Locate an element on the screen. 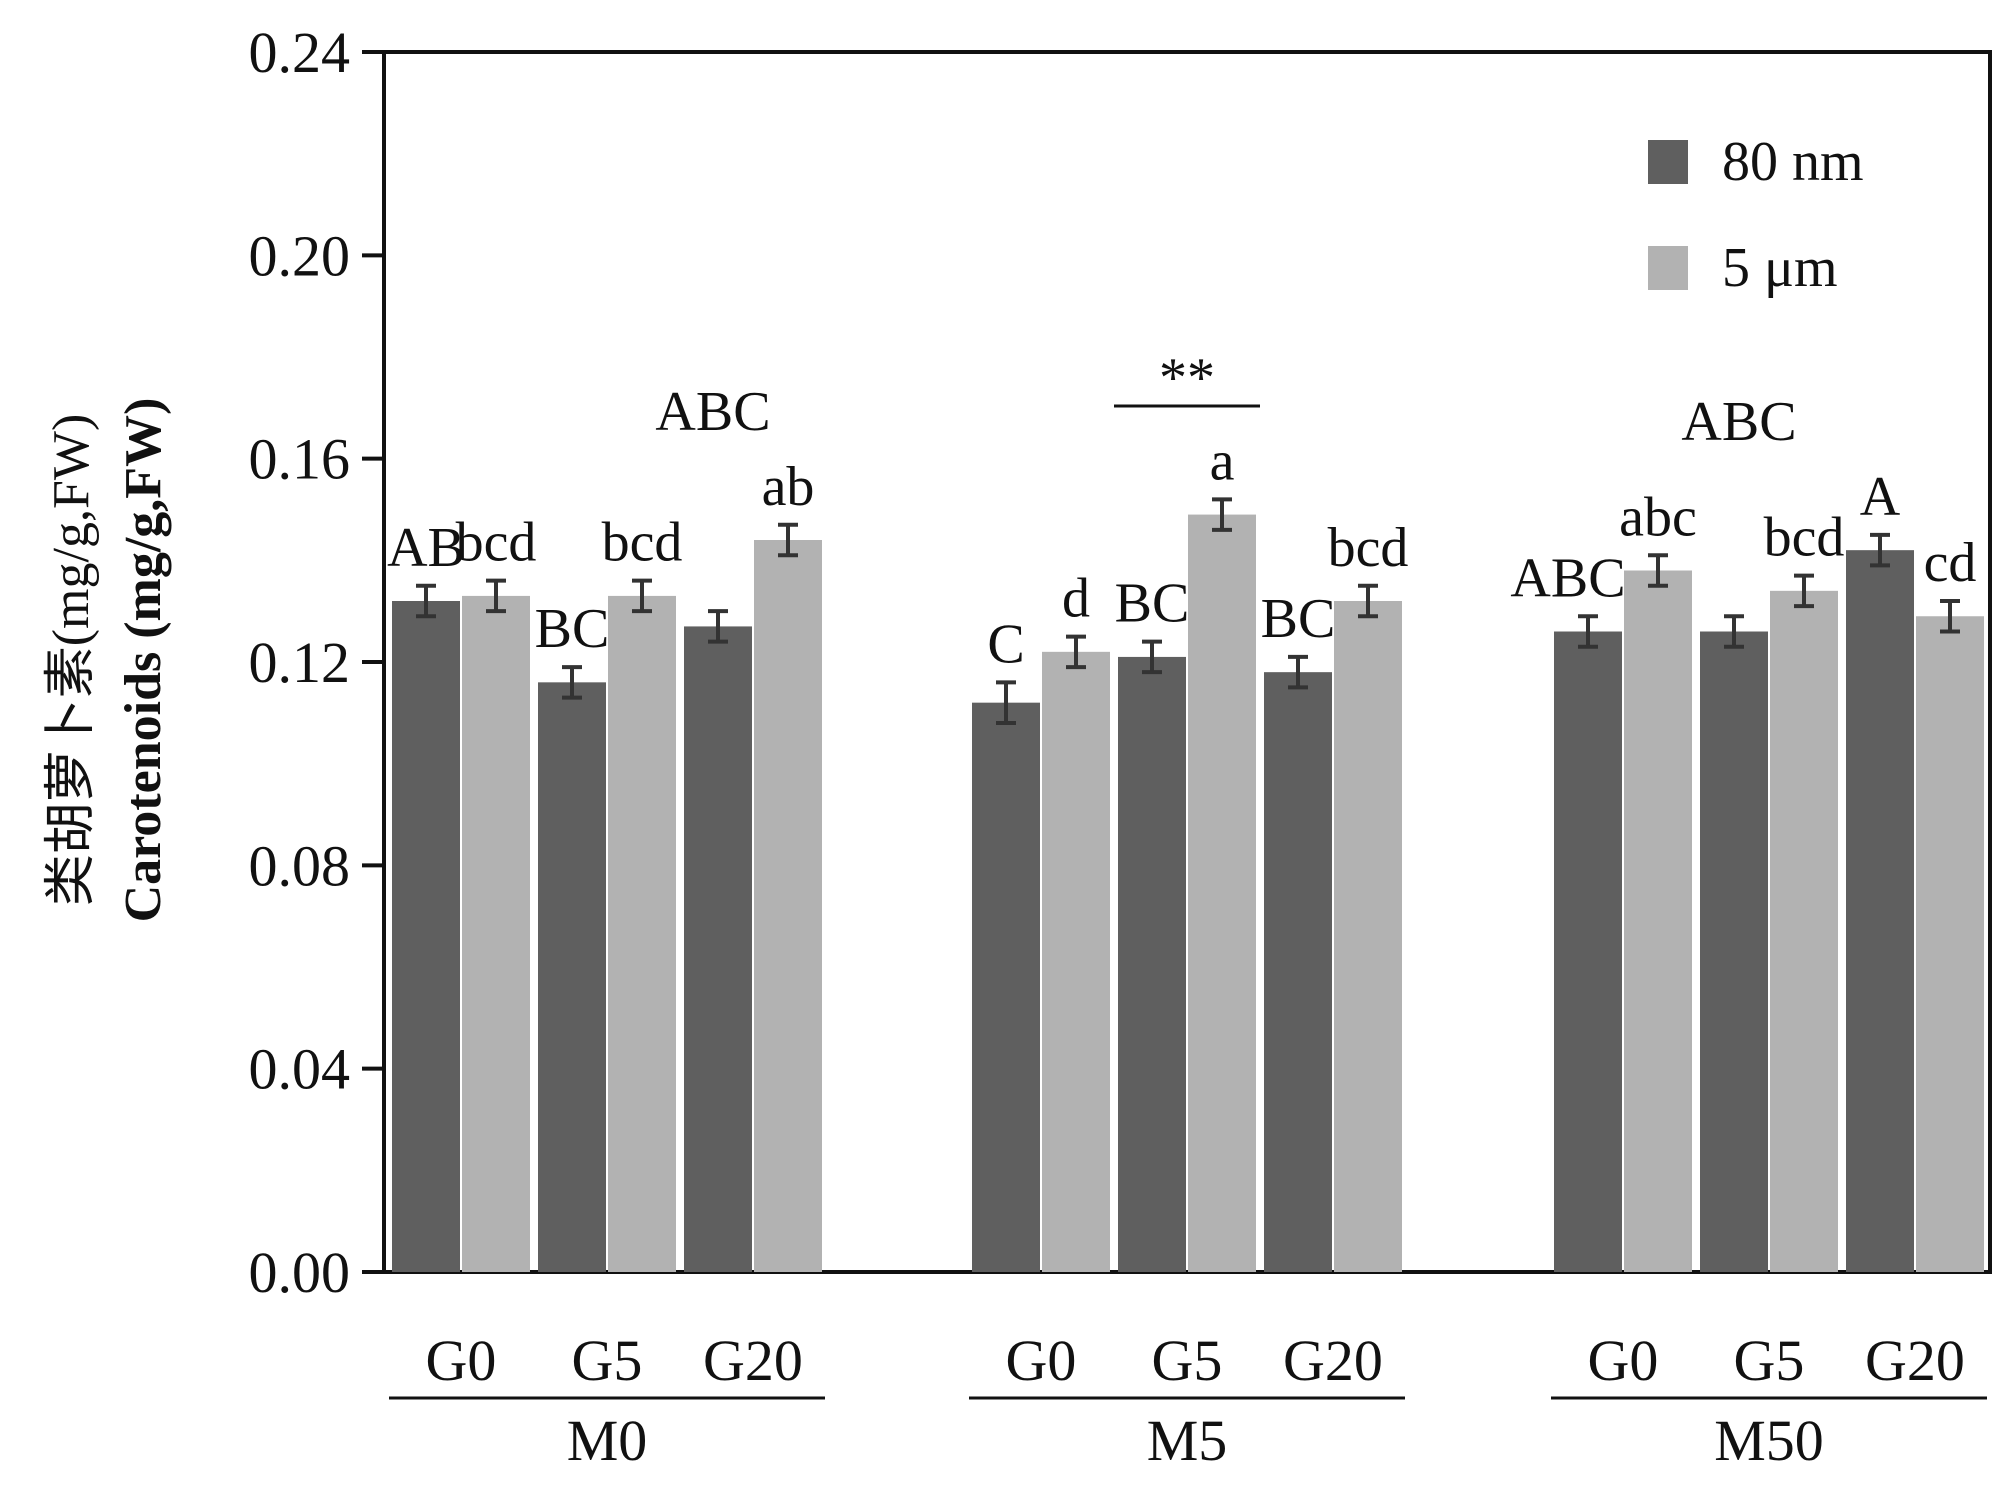  bar-m50-g20-80nm is located at coordinates (1880, 911).